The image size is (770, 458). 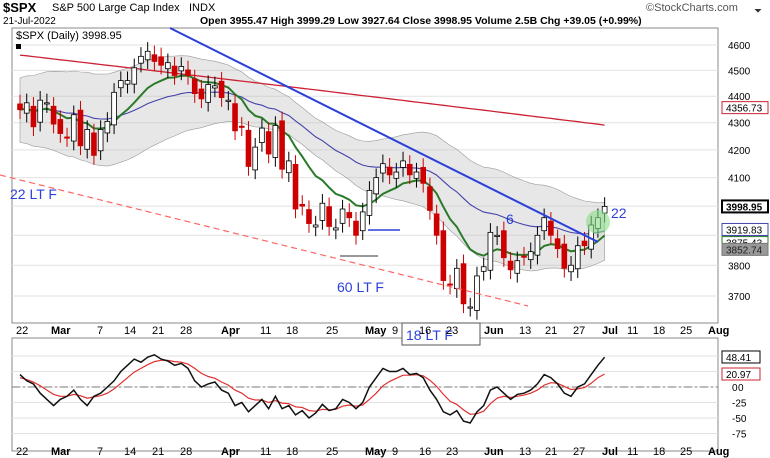 I want to click on oscillator-tags: 48.41 20.97 0, so click(x=741, y=372).